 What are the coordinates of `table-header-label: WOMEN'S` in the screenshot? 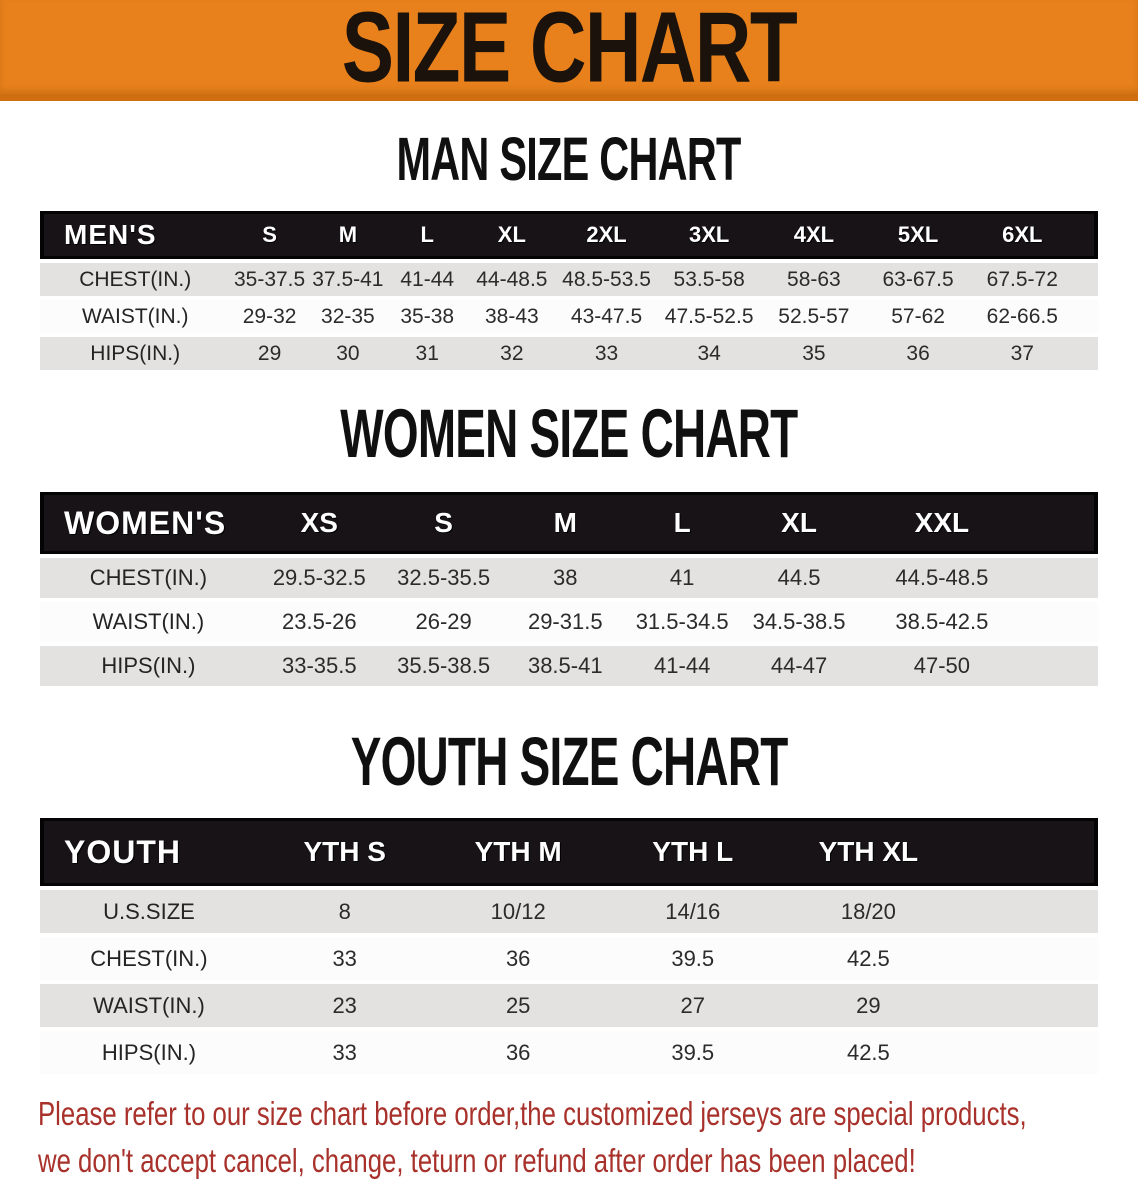 It's located at (148, 523).